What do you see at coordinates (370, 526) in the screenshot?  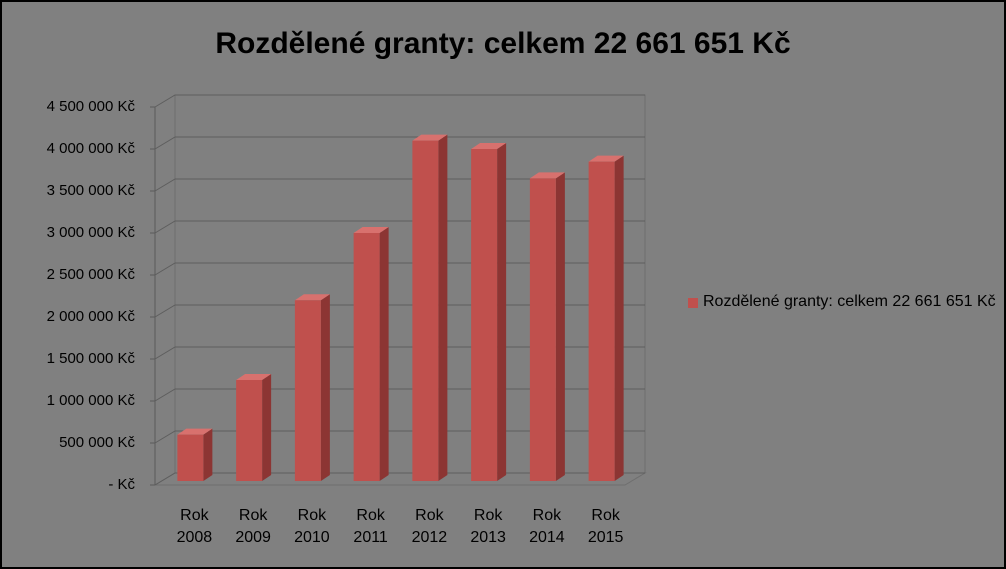 I see `x-tick-label: Rok 2011` at bounding box center [370, 526].